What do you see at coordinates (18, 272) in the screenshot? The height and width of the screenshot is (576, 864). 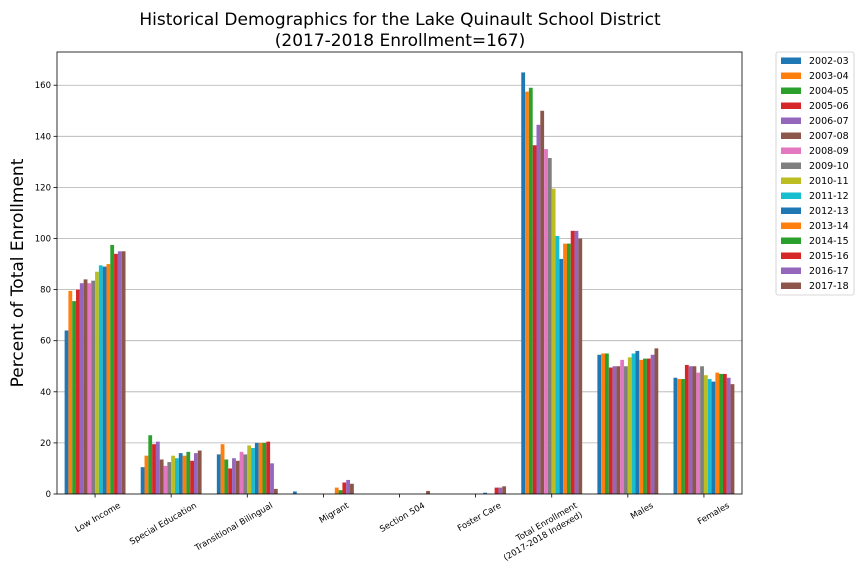 I see `y-axis-label: Percent of Total Enrollment` at bounding box center [18, 272].